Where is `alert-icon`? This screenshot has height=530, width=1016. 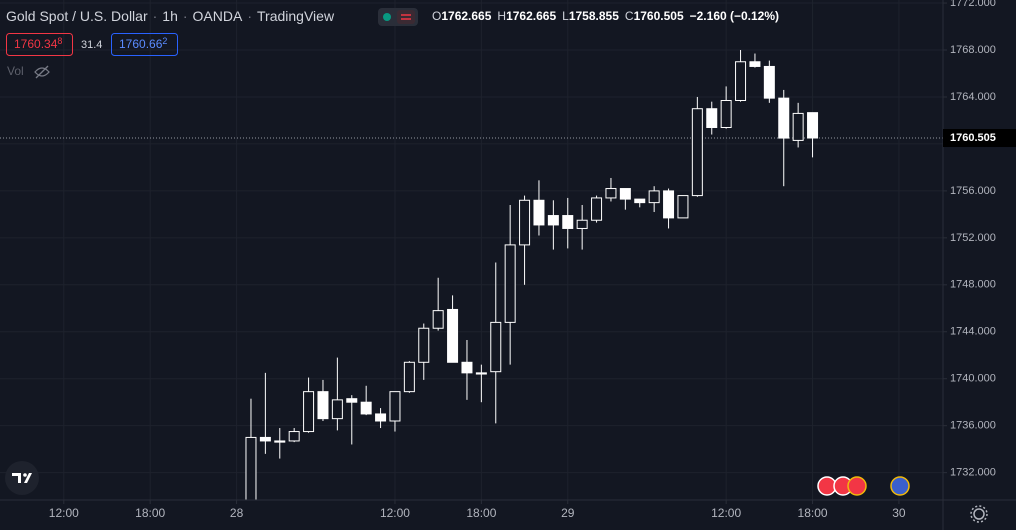 alert-icon is located at coordinates (406, 17).